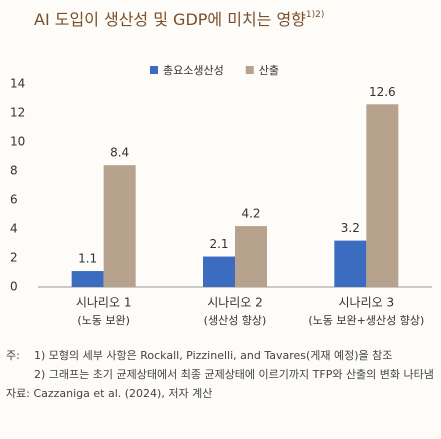  What do you see at coordinates (315, 15) in the screenshot?
I see `title-note: 1)2)` at bounding box center [315, 15].